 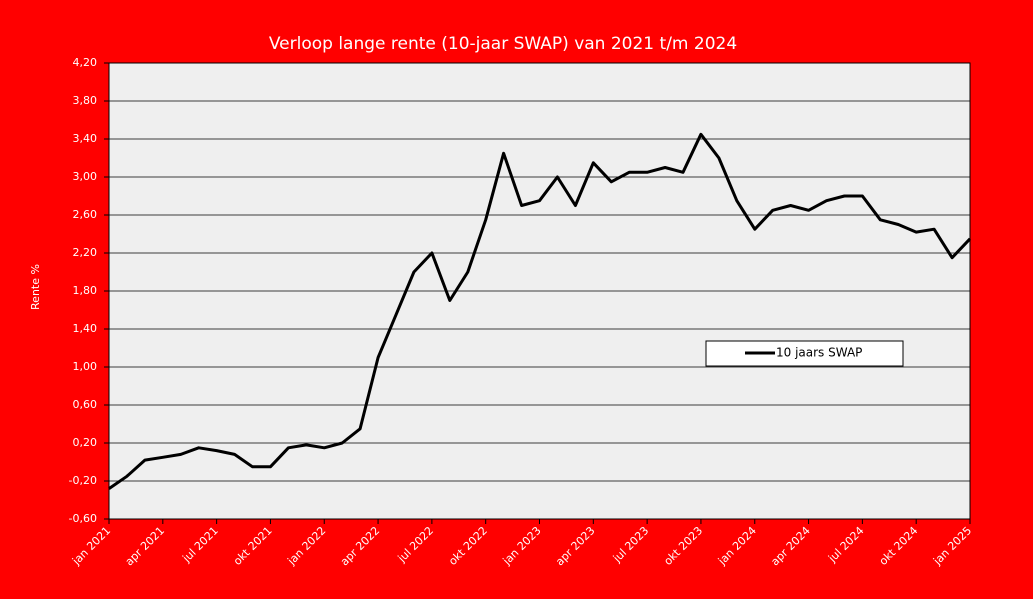 I want to click on y-tick-label: 1,40, so click(x=85, y=328).